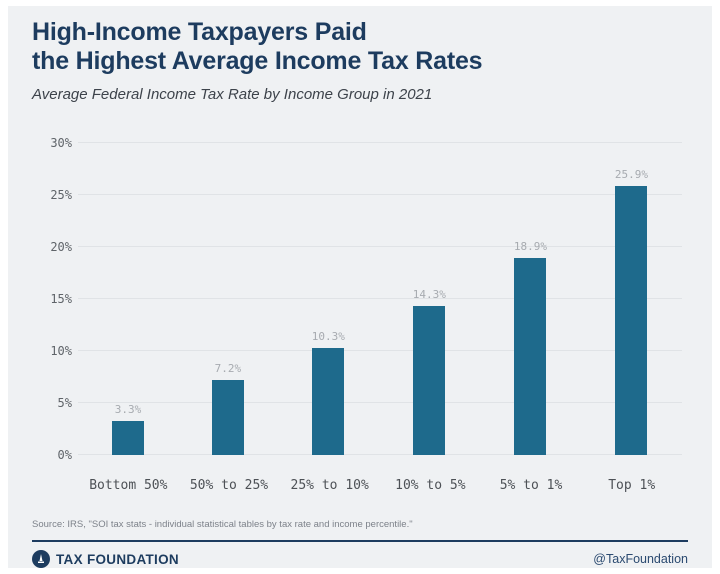 The image size is (720, 574). What do you see at coordinates (360, 559) in the screenshot?
I see `footer-bar: TAX FOUNDATION @TaxFoundation` at bounding box center [360, 559].